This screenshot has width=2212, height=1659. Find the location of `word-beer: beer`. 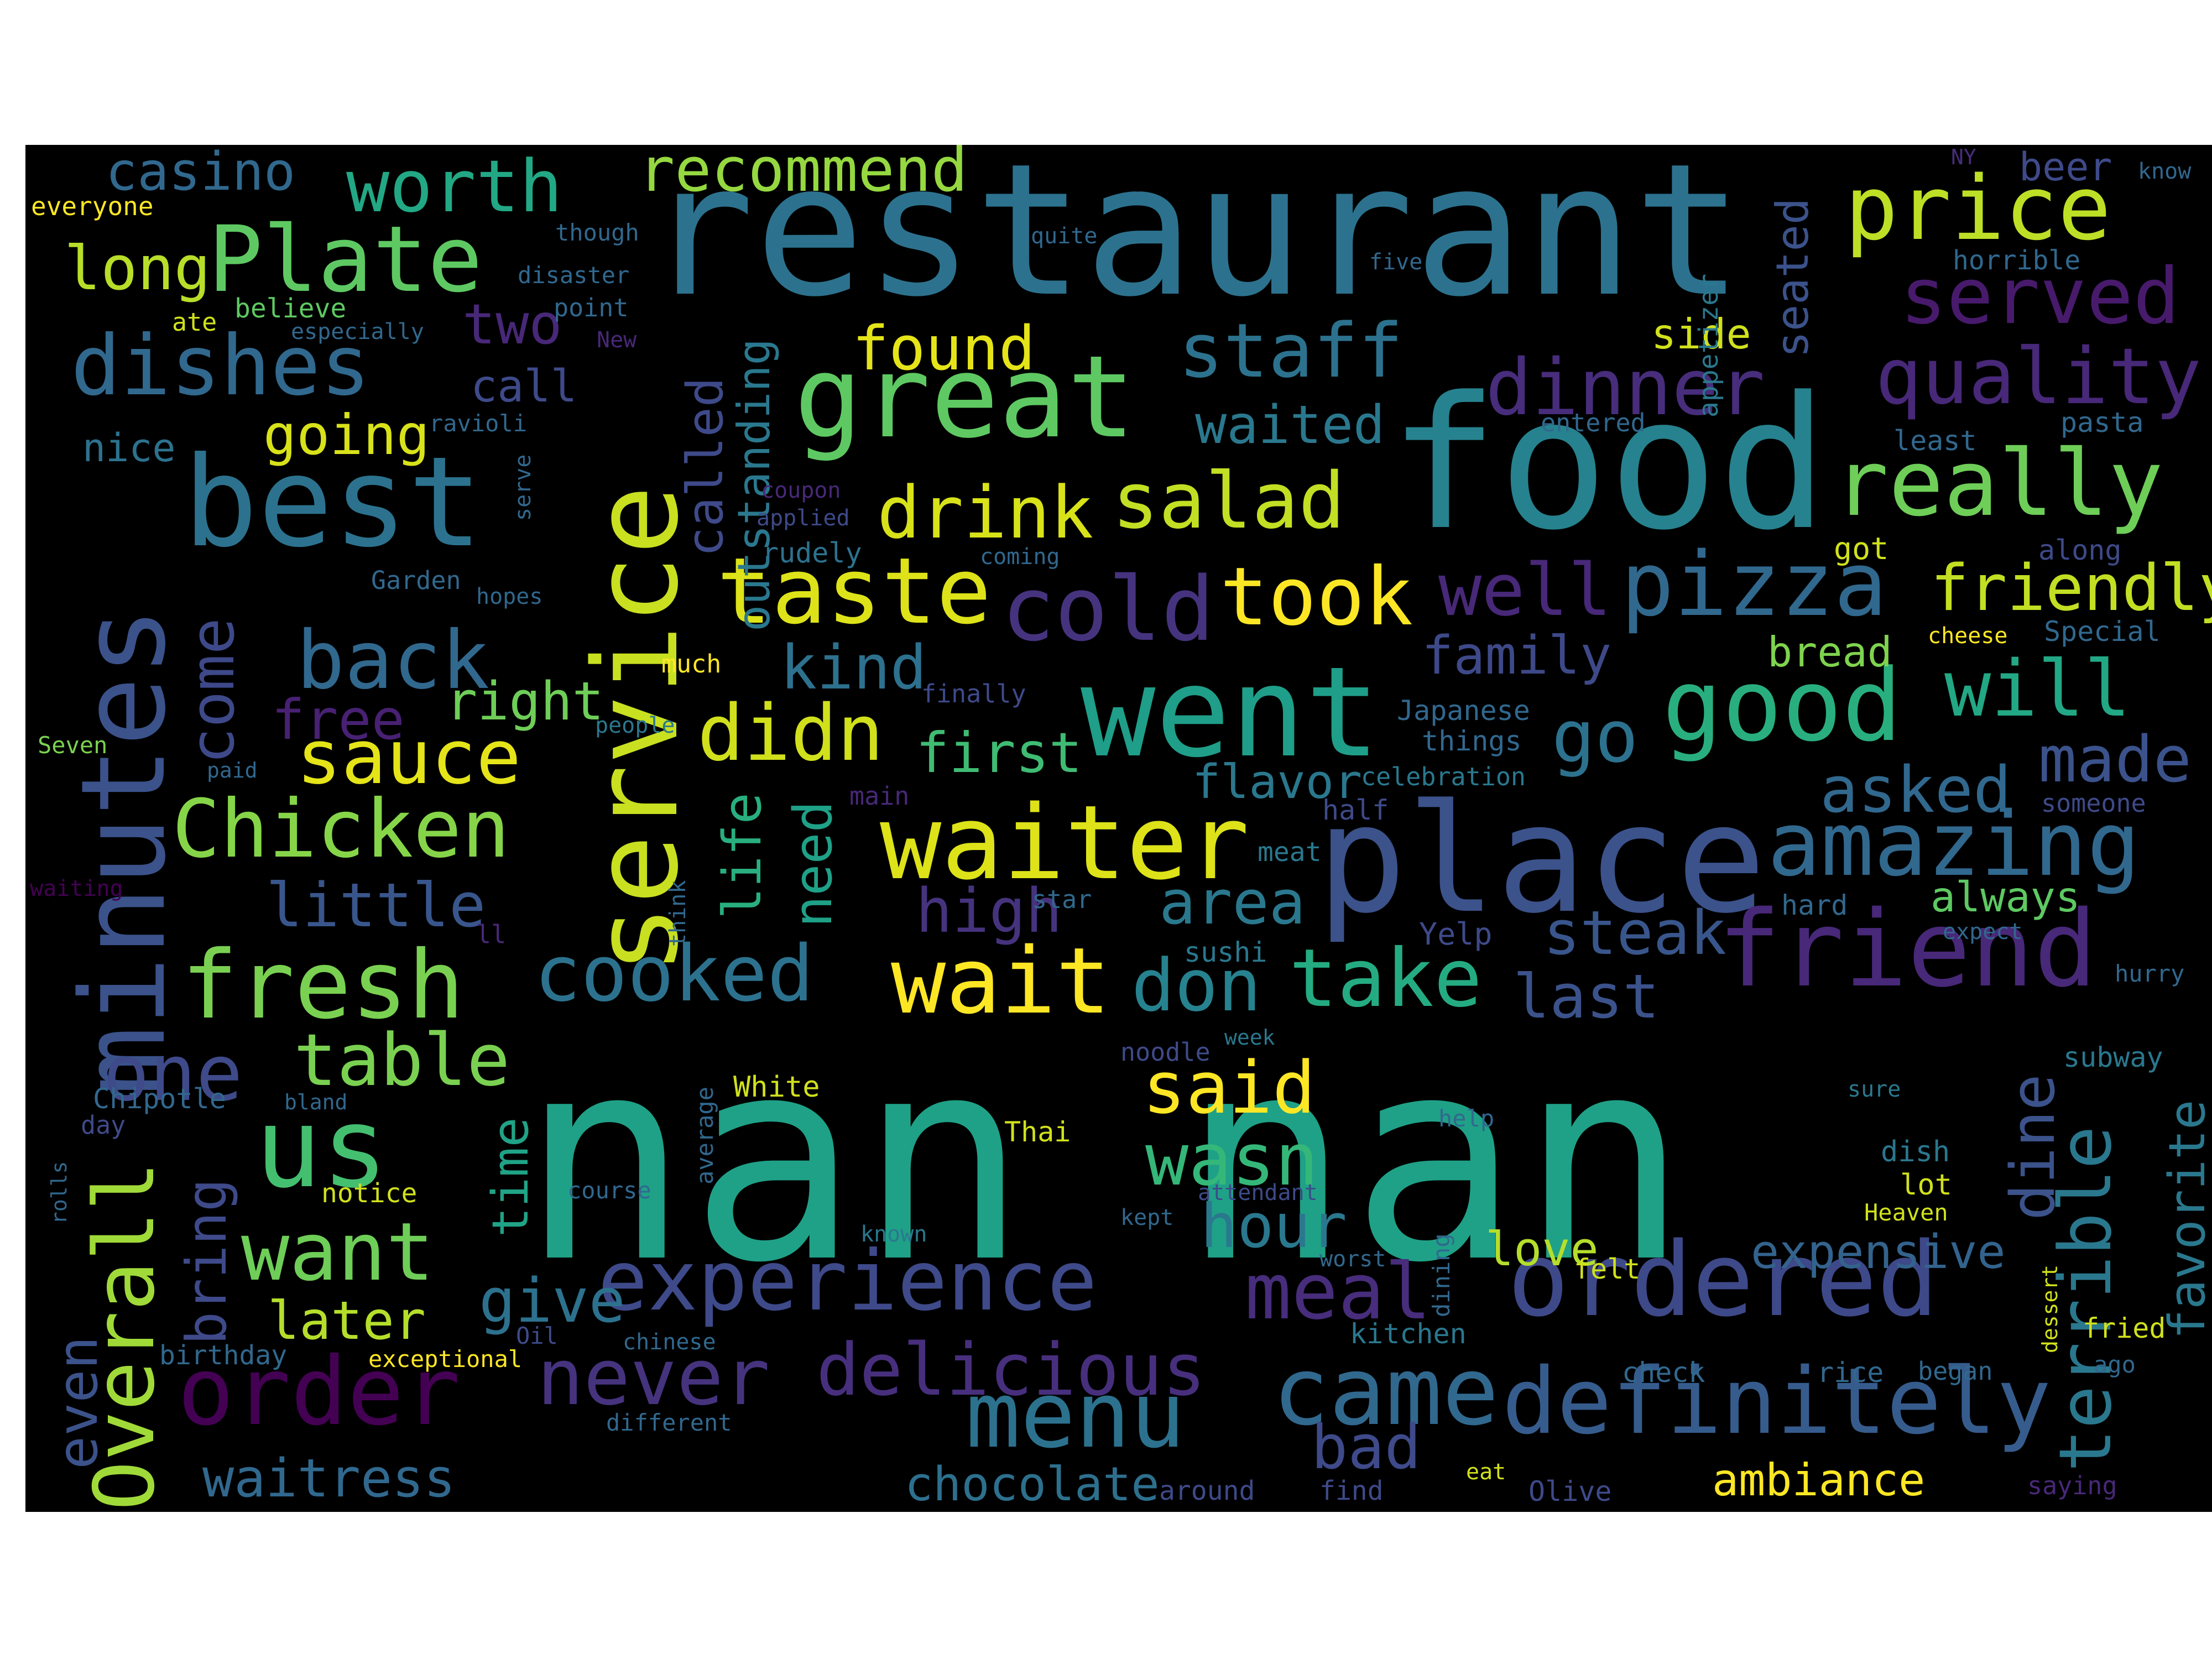

word-beer: beer is located at coordinates (2066, 168).